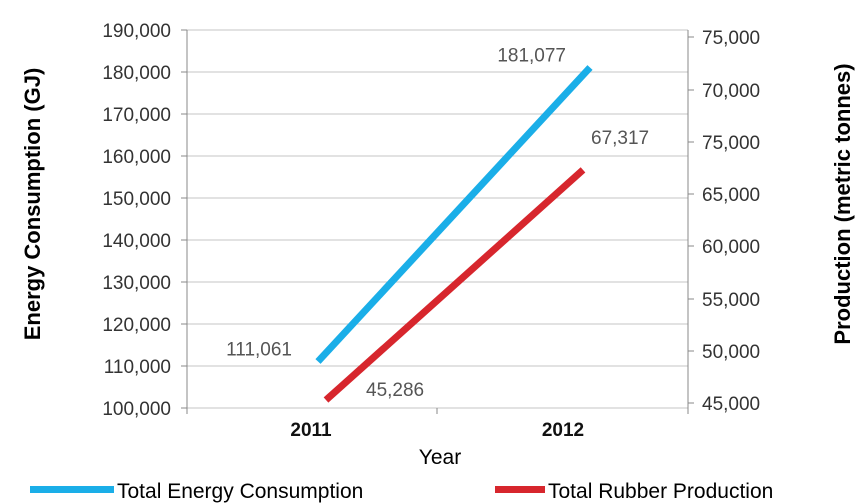  Describe the element at coordinates (240, 491) in the screenshot. I see `legend-label-energy: Total Energy Consumption` at that location.